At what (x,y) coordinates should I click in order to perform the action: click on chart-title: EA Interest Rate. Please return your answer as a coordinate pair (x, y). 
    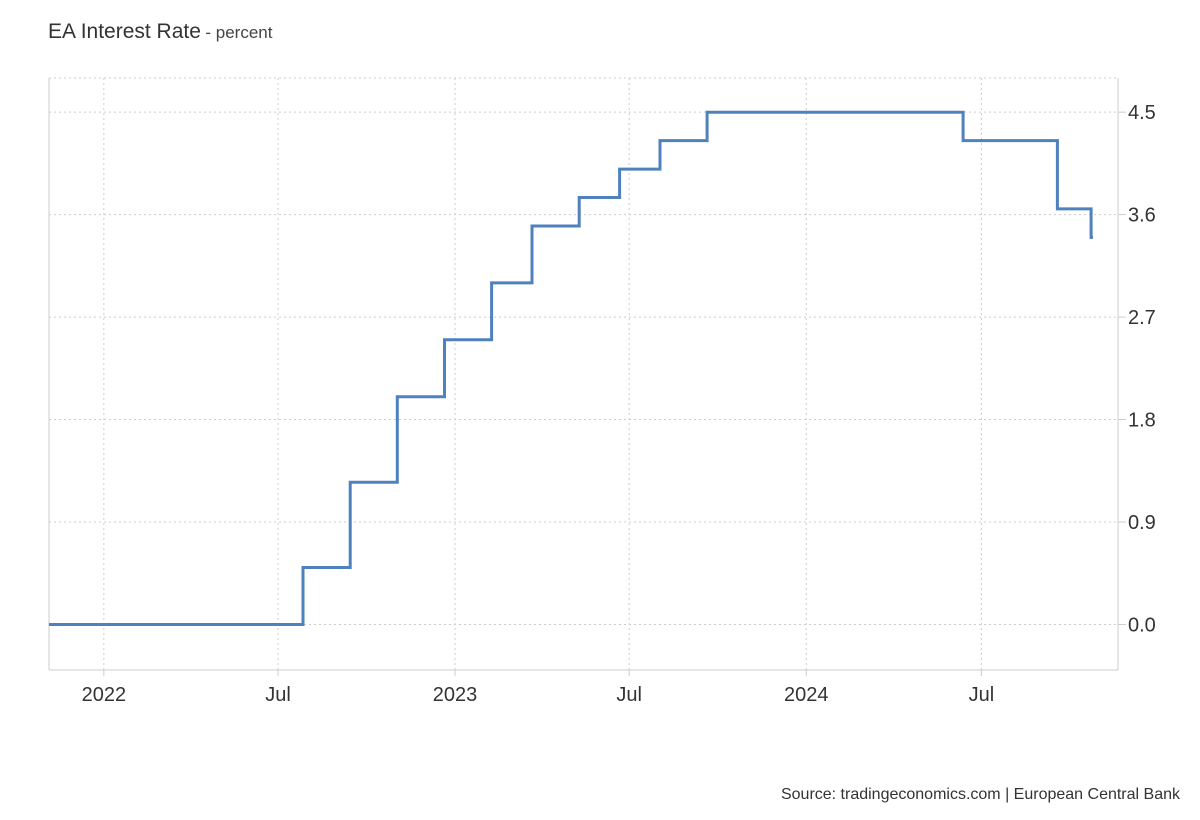
    Looking at the image, I should click on (124, 31).